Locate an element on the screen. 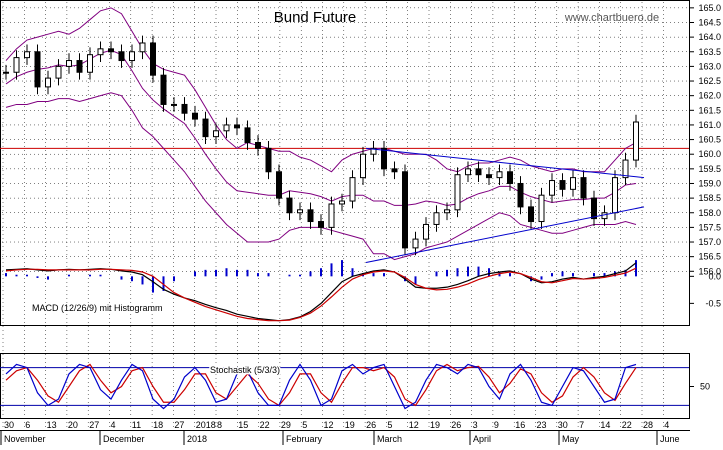  x-tick-label: 14 is located at coordinates (605, 425).